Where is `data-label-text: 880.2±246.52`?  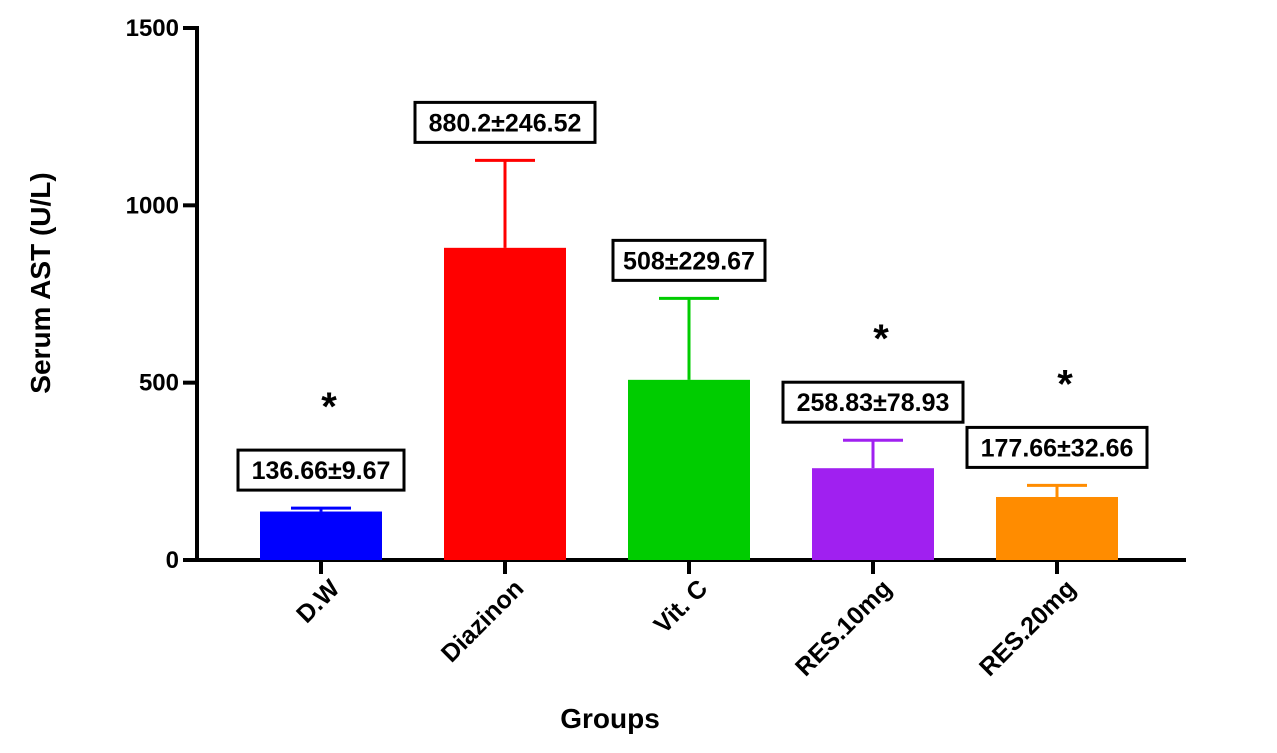
data-label-text: 880.2±246.52 is located at coordinates (505, 123).